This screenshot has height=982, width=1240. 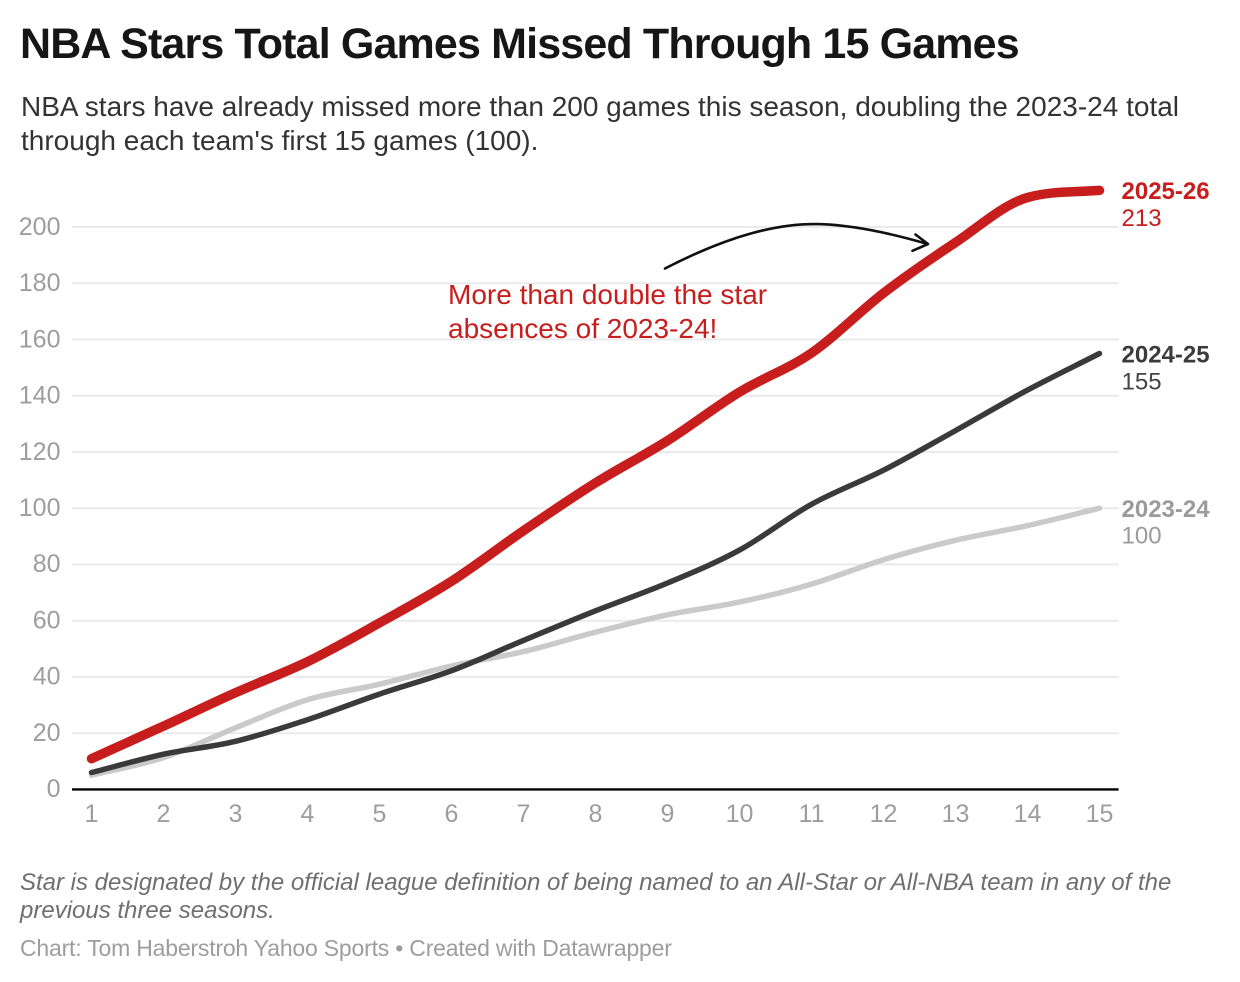 What do you see at coordinates (884, 814) in the screenshot?
I see `svg-text: 12` at bounding box center [884, 814].